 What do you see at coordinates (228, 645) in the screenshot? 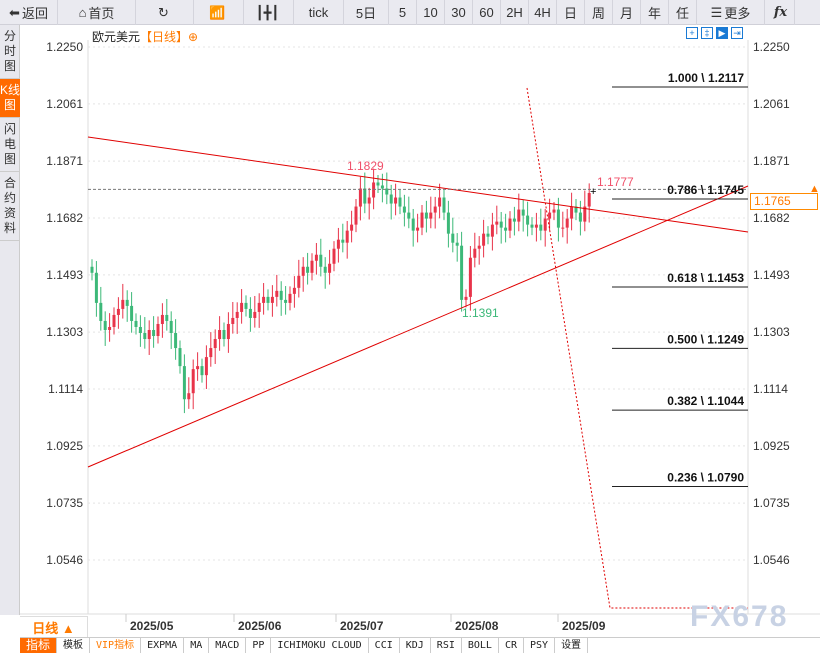
I see `indicator-tab-5: MACD` at bounding box center [228, 645].